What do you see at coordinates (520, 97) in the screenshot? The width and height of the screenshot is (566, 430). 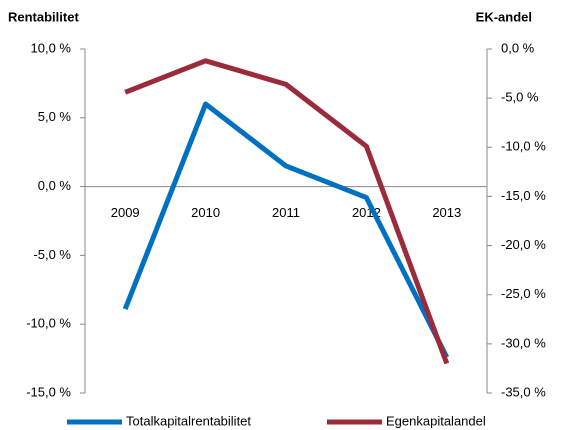 I see `y2-tick-label: -5,0 %` at bounding box center [520, 97].